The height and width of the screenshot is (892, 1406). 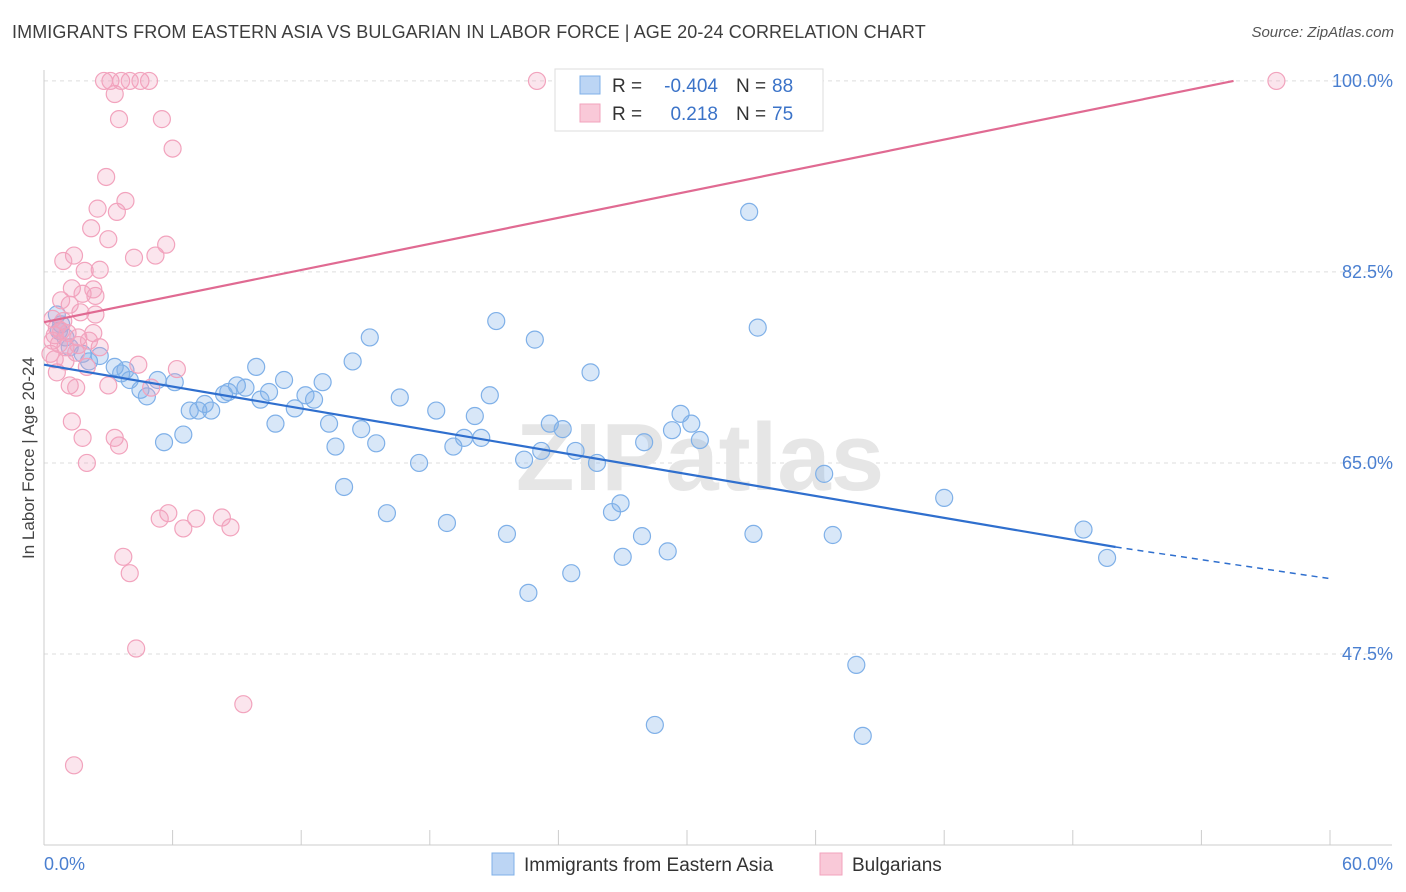 I want to click on bottom-legend: Immigrants from Eastern Asia Bulgarians, so click(x=716, y=864).